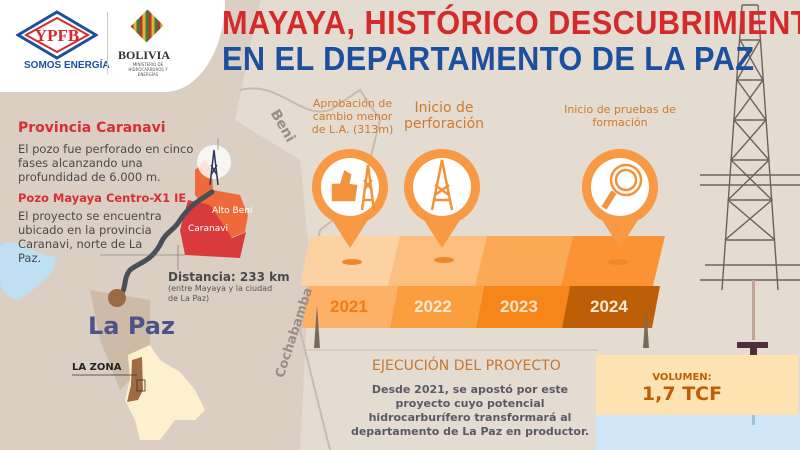 Image resolution: width=800 pixels, height=450 pixels. I want to click on volume-box: VOLUMEN: 1,7 TCF, so click(697, 385).